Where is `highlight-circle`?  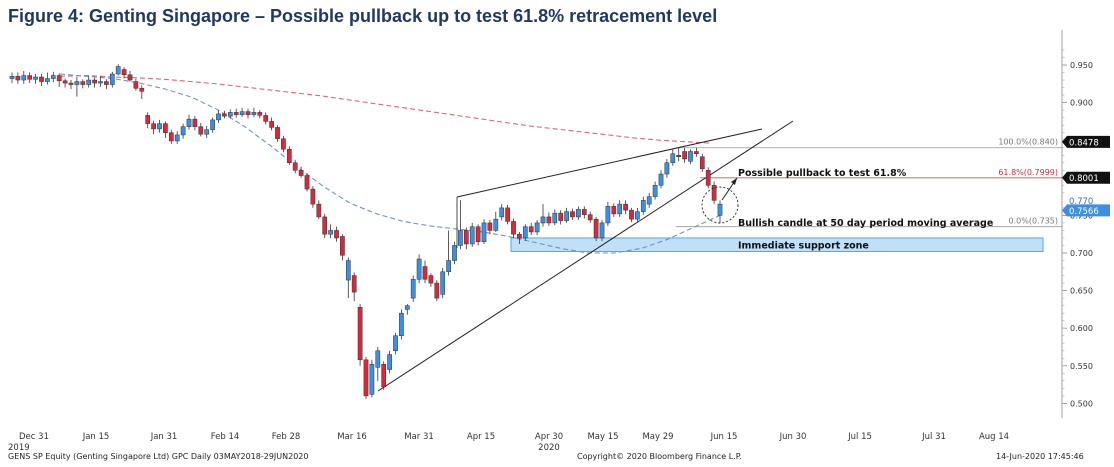 highlight-circle is located at coordinates (720, 205).